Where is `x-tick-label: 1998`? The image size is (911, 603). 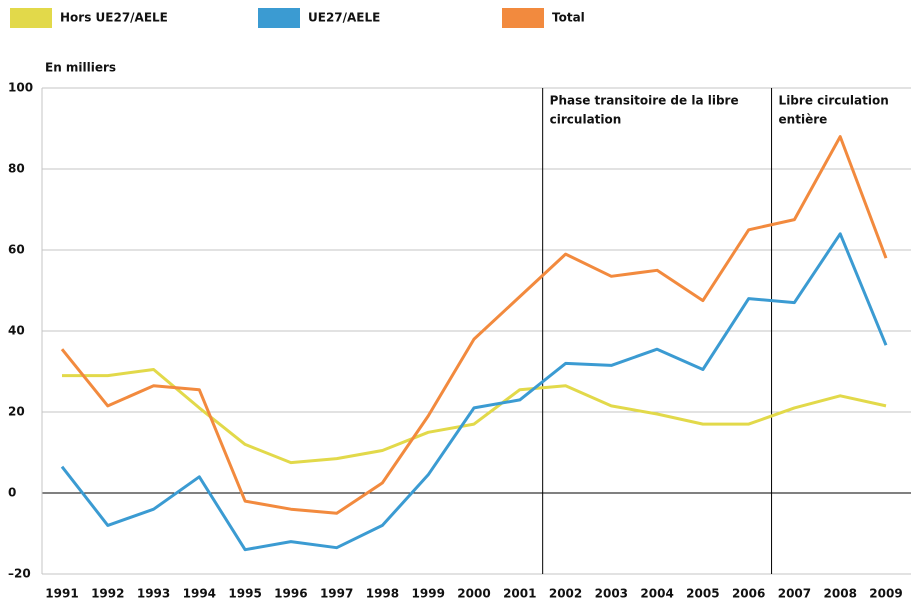 x-tick-label: 1998 is located at coordinates (382, 594).